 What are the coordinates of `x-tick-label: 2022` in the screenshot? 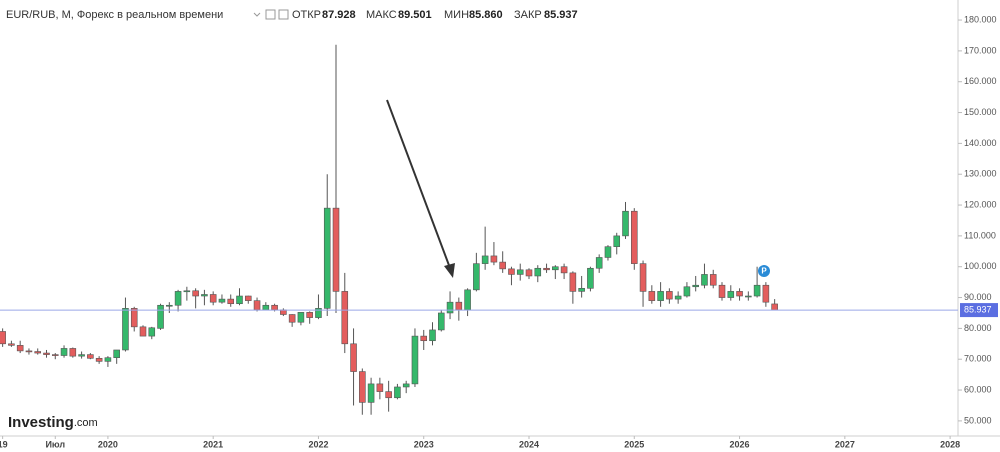 It's located at (318, 444).